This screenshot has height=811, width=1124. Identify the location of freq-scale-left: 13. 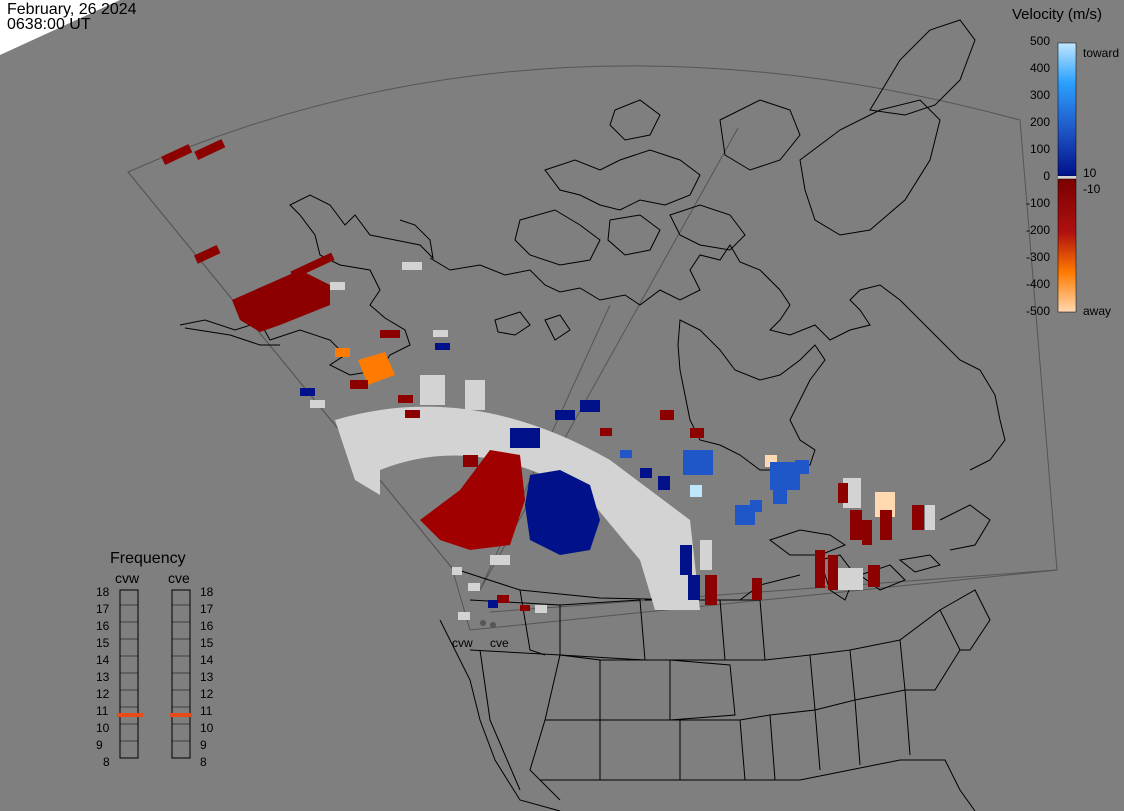
(103, 677).